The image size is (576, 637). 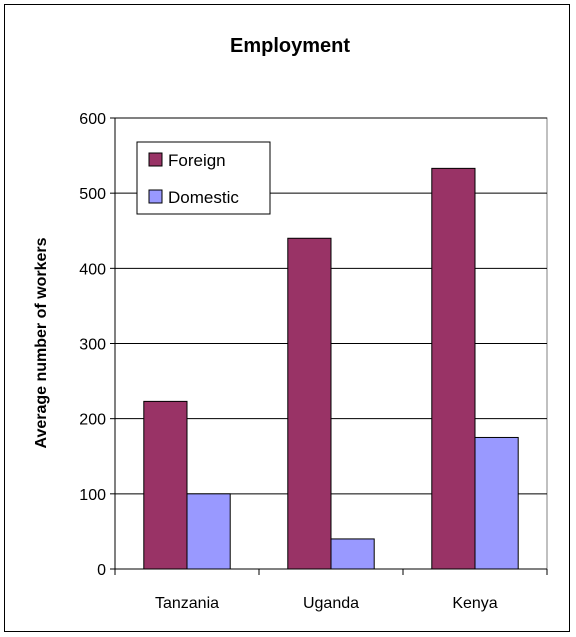 What do you see at coordinates (208, 531) in the screenshot?
I see `bar-domestic-tanzania` at bounding box center [208, 531].